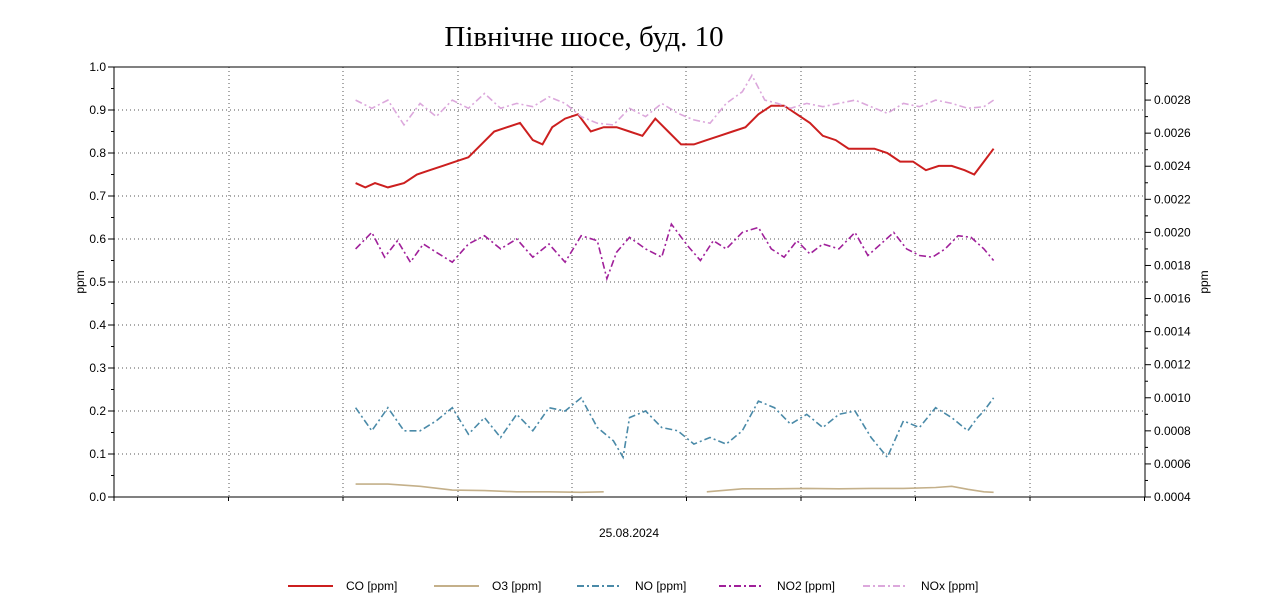  Describe the element at coordinates (583, 37) in the screenshot. I see `chart-title: Північне шосе, буд. 10` at that location.